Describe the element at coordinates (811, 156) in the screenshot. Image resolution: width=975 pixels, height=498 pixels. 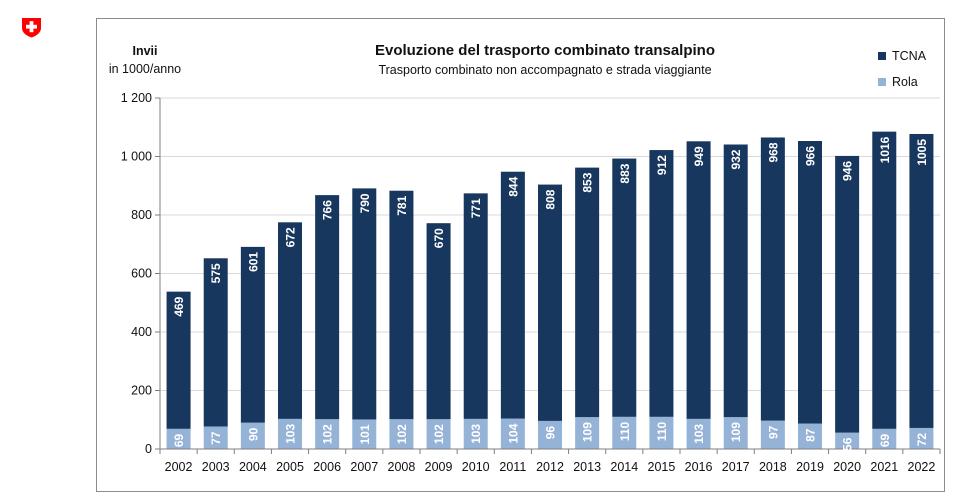
I see `data-label-tcna: 966` at that location.